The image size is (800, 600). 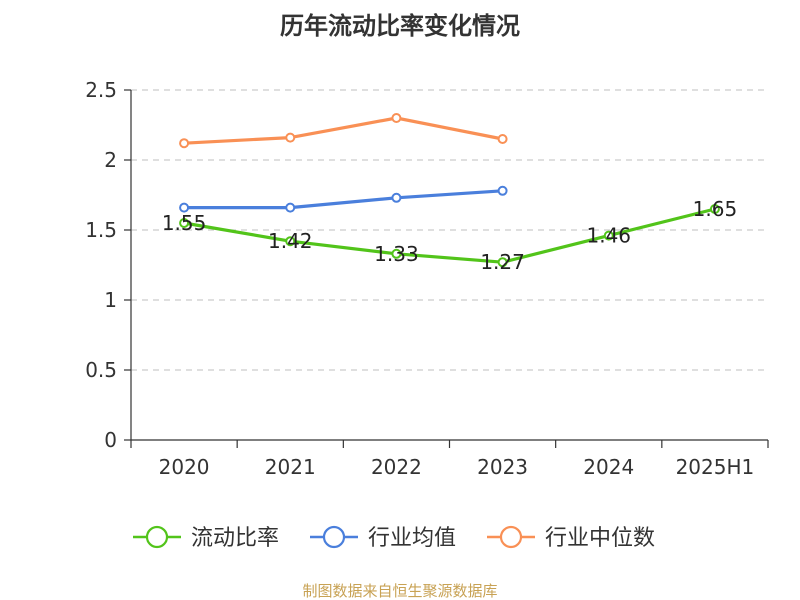 What do you see at coordinates (502, 467) in the screenshot?
I see `x-tick-label: 2023` at bounding box center [502, 467].